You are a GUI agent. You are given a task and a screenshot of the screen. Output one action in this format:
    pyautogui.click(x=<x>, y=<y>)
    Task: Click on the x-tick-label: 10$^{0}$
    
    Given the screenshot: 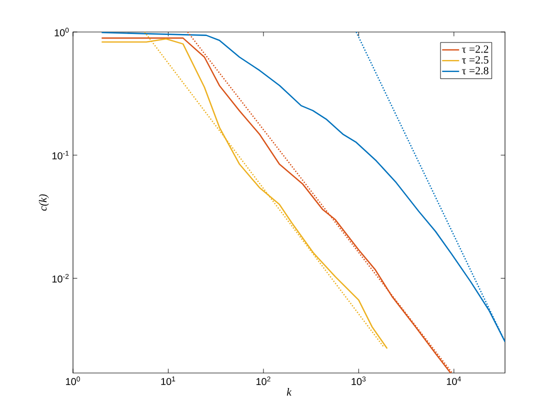 What is the action you would take?
    pyautogui.click(x=73, y=381)
    